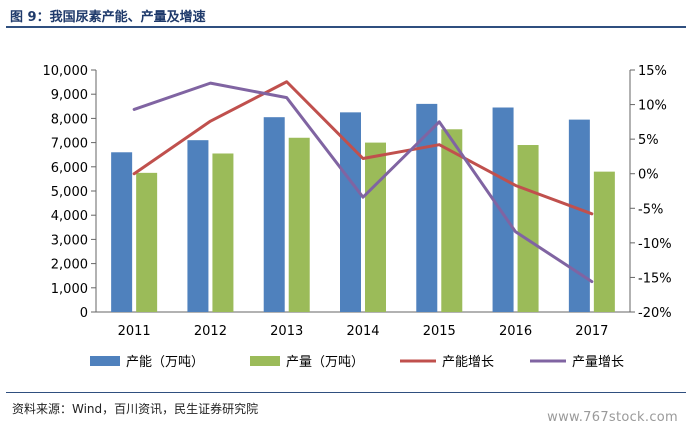 Image resolution: width=692 pixels, height=432 pixels. What do you see at coordinates (652, 106) in the screenshot?
I see `right-tick-label: 10%` at bounding box center [652, 106].